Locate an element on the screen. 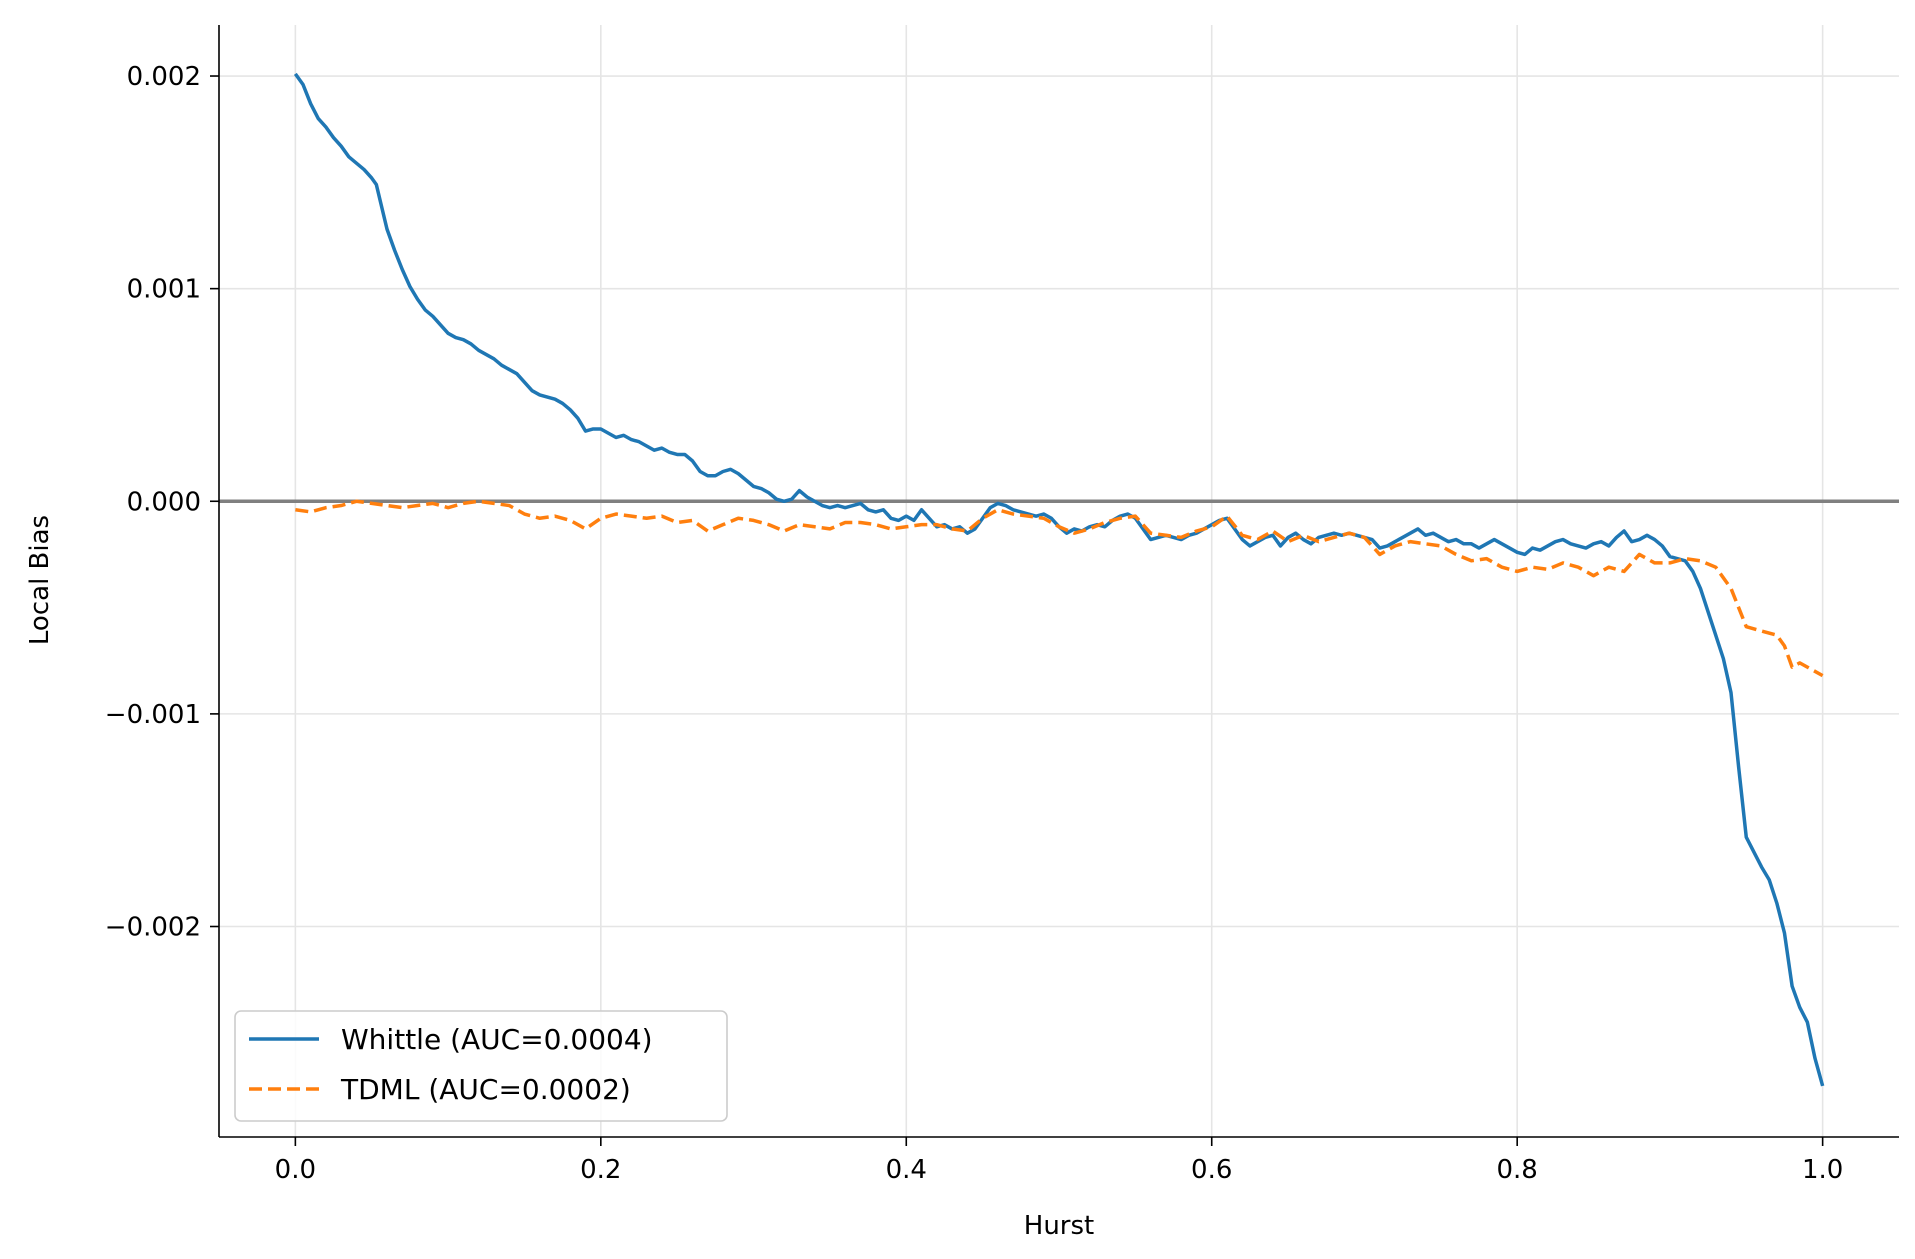 This screenshot has width=1915, height=1259. x-tick-label: 0.0 is located at coordinates (295, 1170).